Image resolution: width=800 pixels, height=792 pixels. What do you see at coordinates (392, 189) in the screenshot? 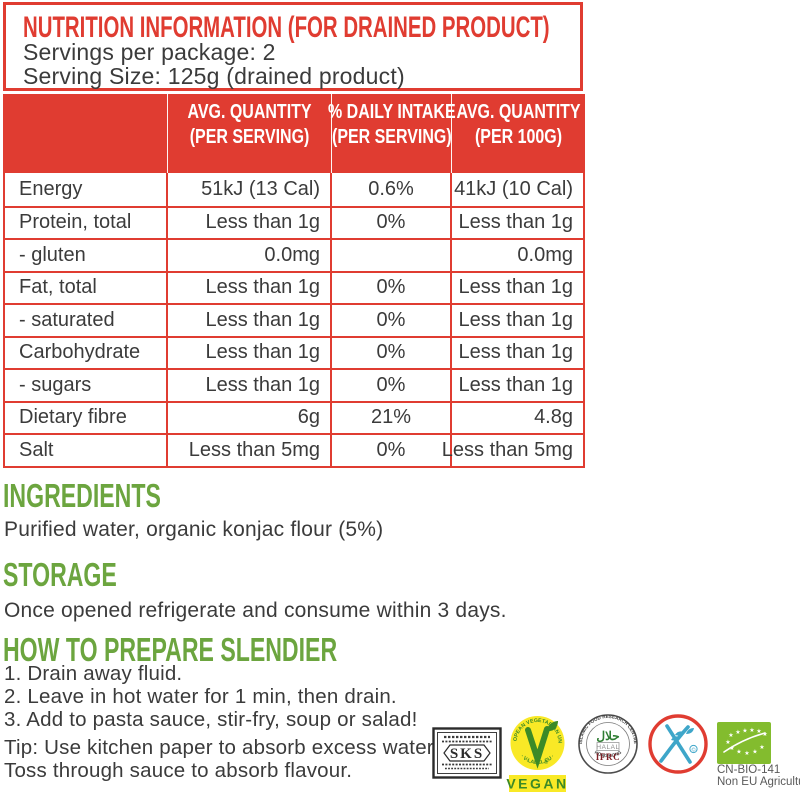
I see `cell-daily-intake: 0.6%` at bounding box center [392, 189].